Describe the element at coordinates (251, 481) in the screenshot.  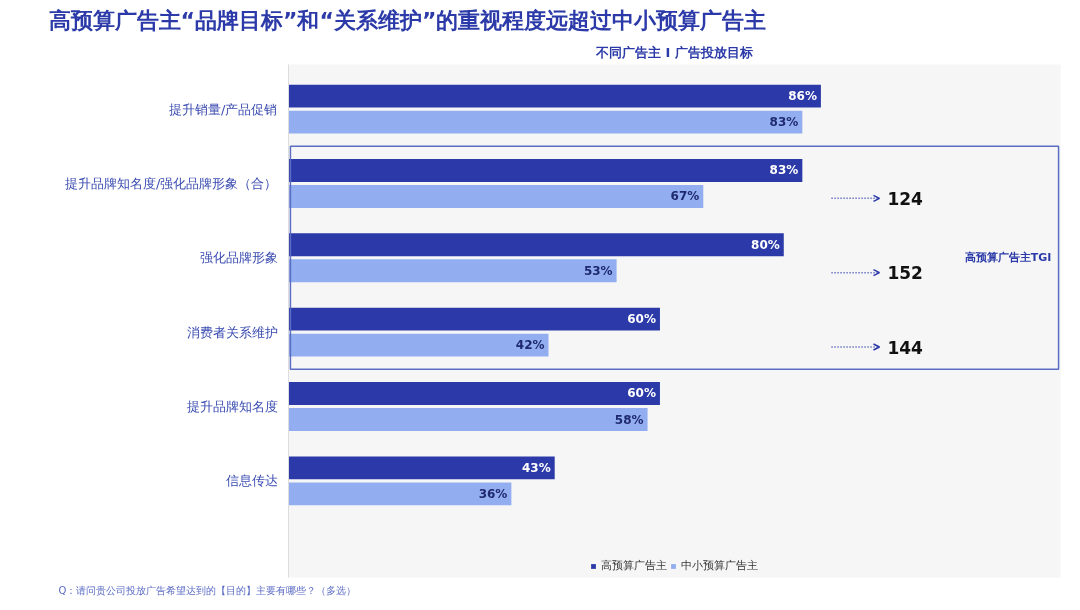
I see `y-tick-label: 信息传达` at that location.